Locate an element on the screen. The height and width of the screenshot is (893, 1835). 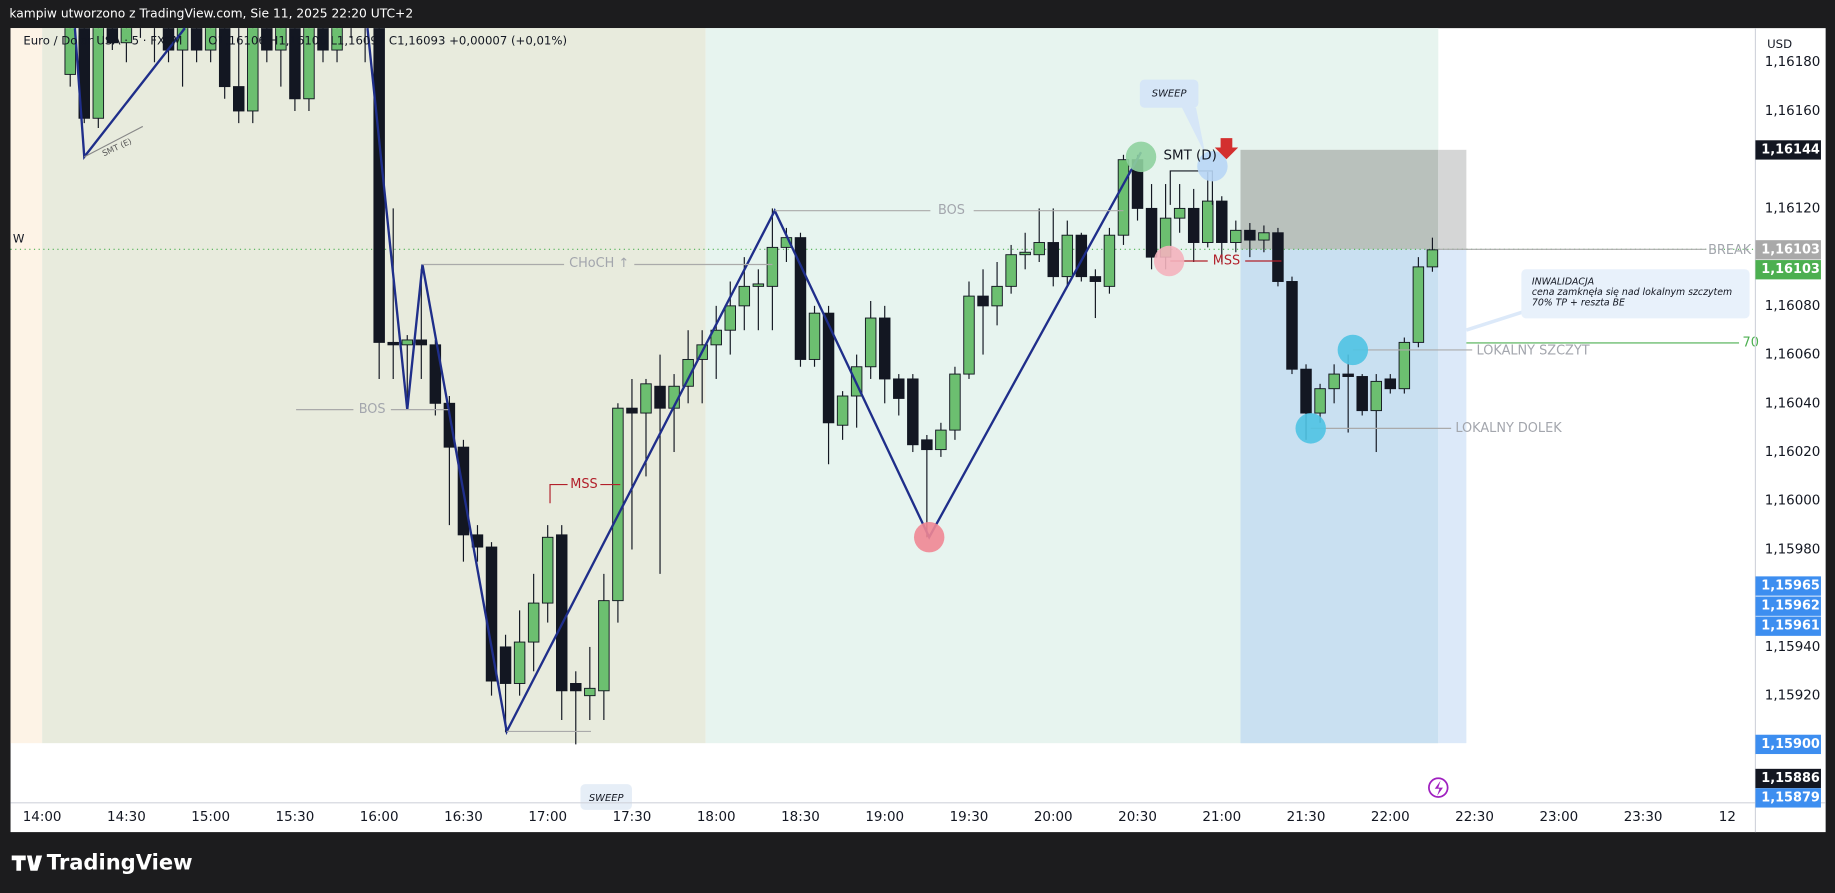
x-tick-label: 18:30 is located at coordinates (800, 817).